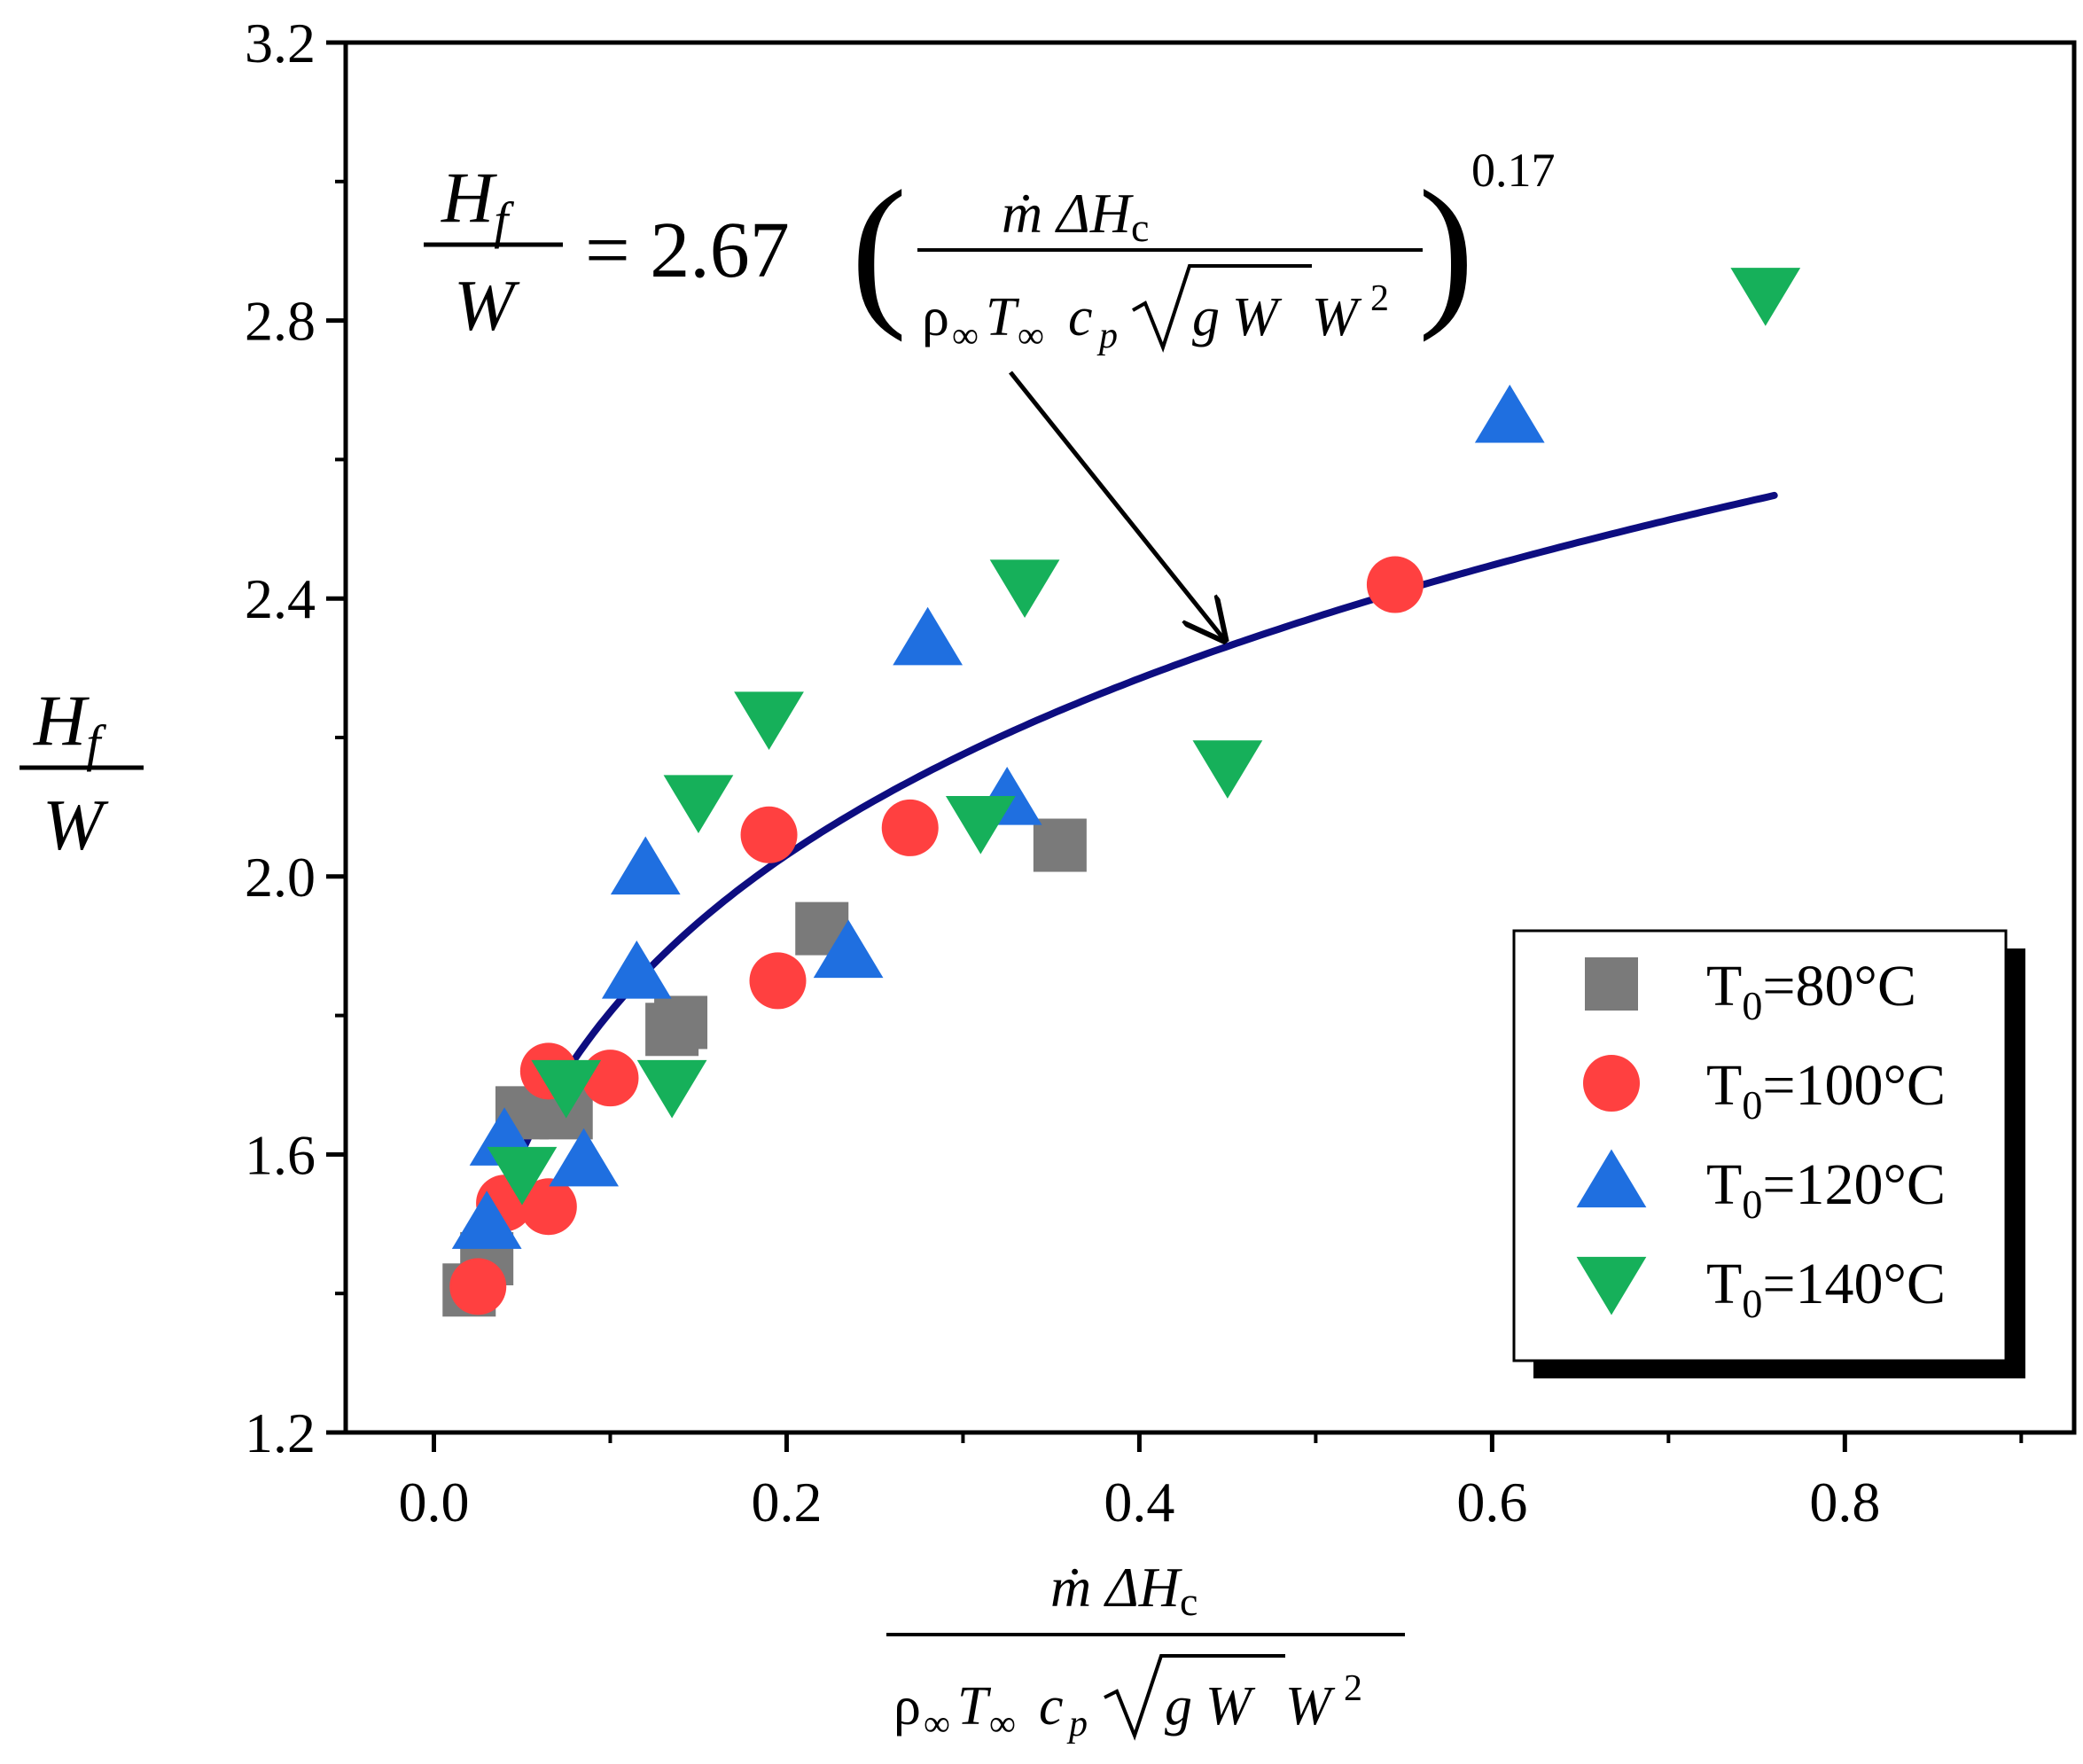  Describe the element at coordinates (907, 1706) in the screenshot. I see `x-den-rho: ρ` at that location.